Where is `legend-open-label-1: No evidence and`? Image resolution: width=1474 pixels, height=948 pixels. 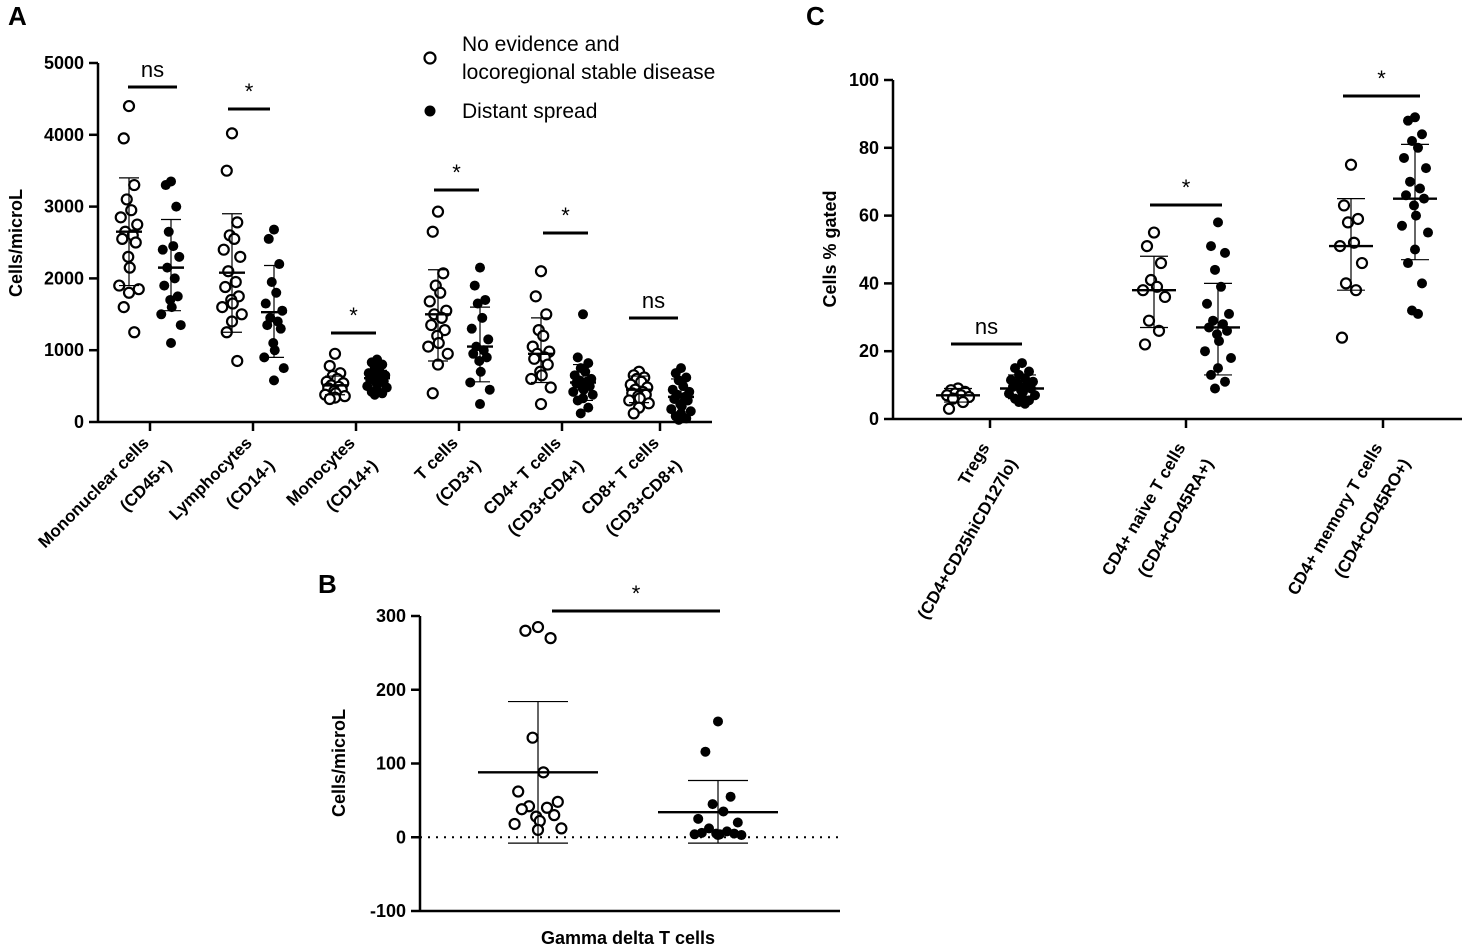
legend-open-label-1: No evidence and is located at coordinates (541, 44).